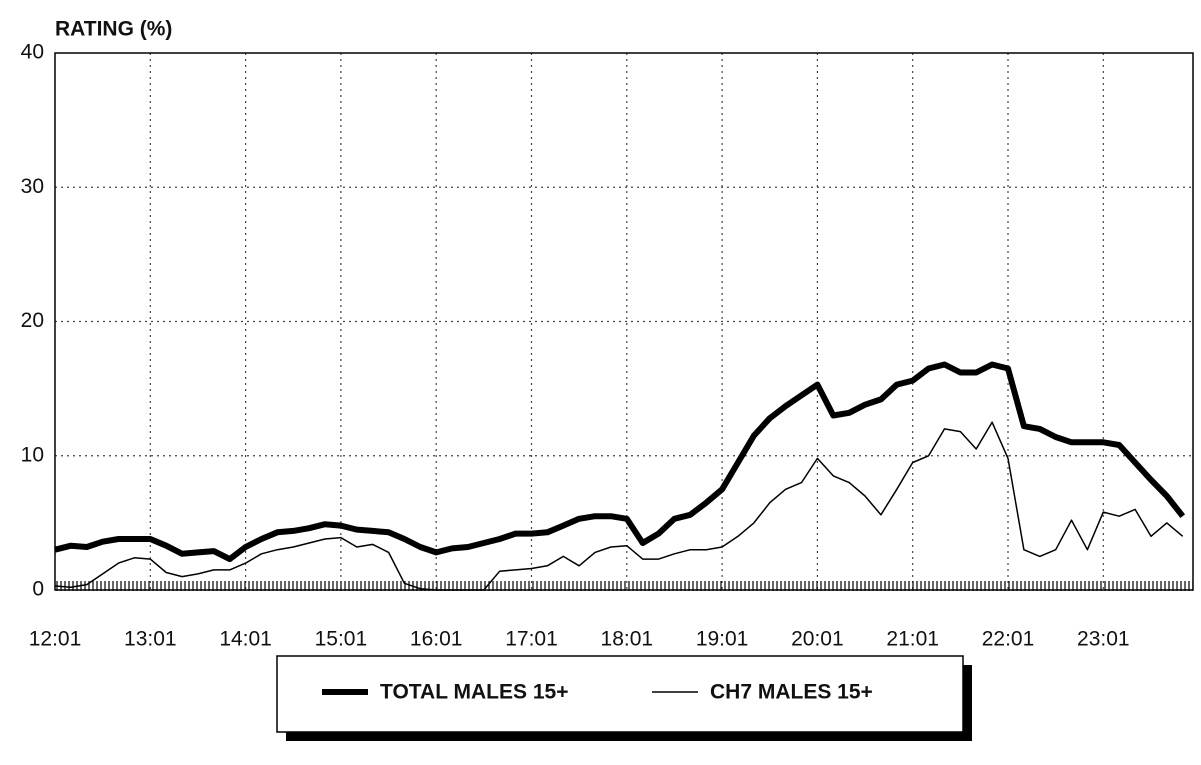 The image size is (1201, 765). What do you see at coordinates (32, 186) in the screenshot?
I see `y-tick-label: 30` at bounding box center [32, 186].